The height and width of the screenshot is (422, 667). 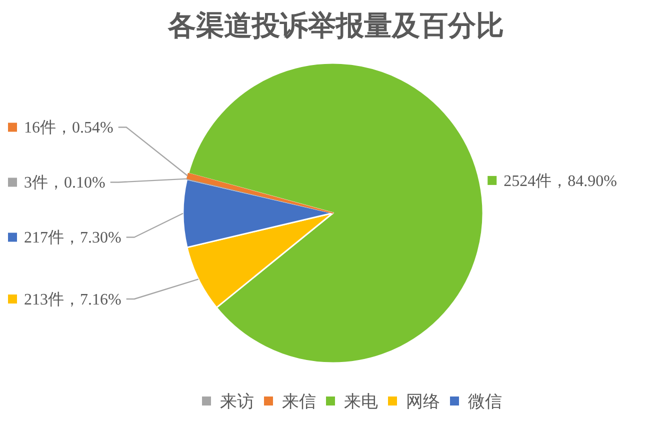 I want to click on data-label: 2524件，84.90%, so click(x=560, y=181).